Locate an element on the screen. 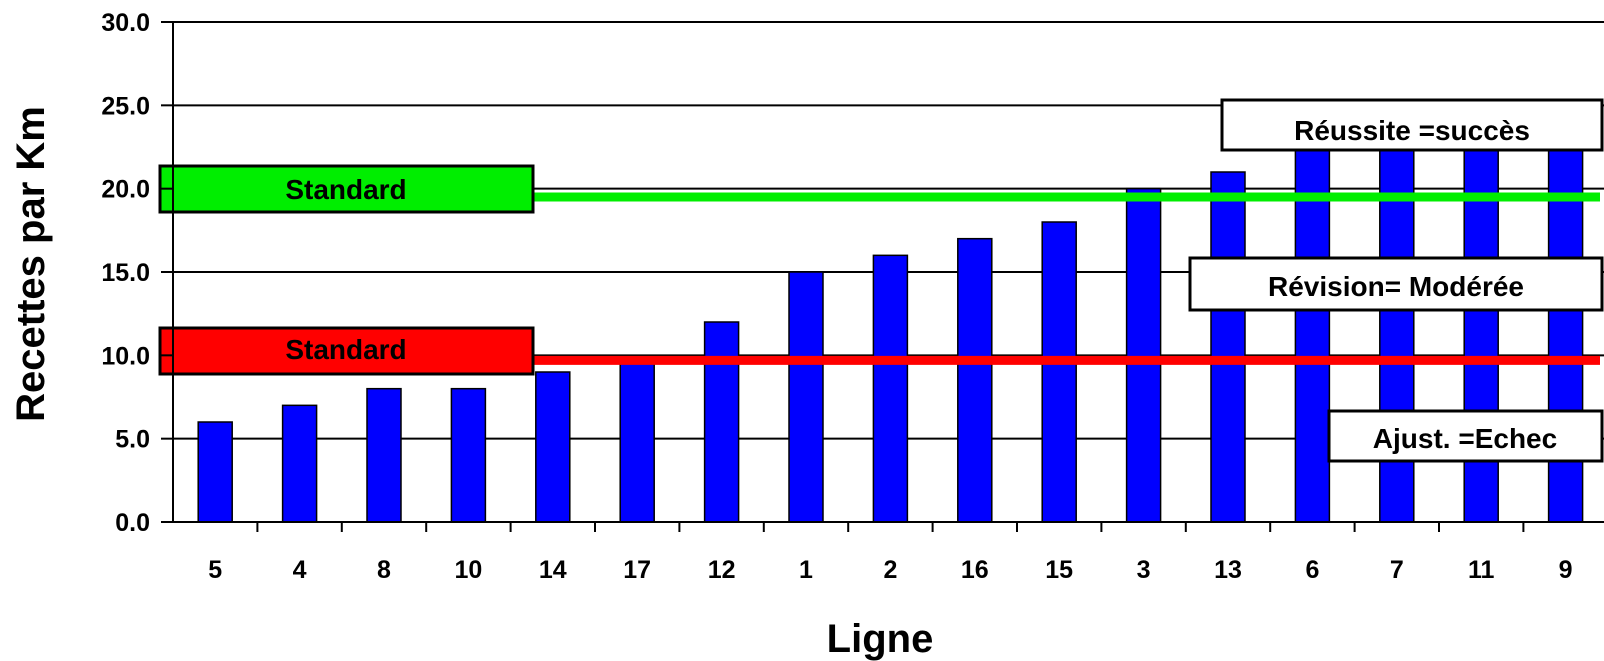 The image size is (1604, 661). x-tick-label: 8 is located at coordinates (384, 570).